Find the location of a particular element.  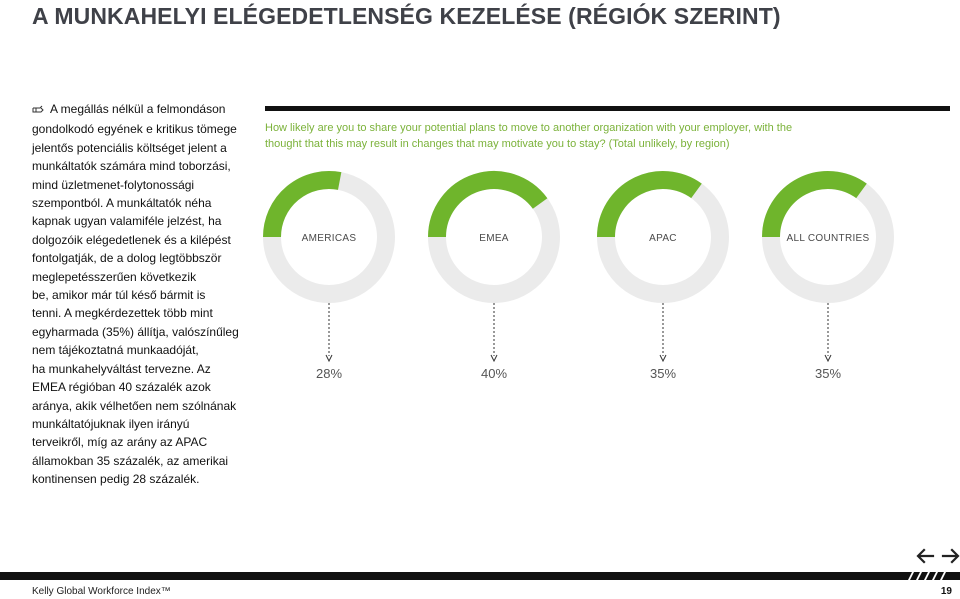

intro-line-text: gondolkodó egyének e kritikus tömege is located at coordinates (134, 129).